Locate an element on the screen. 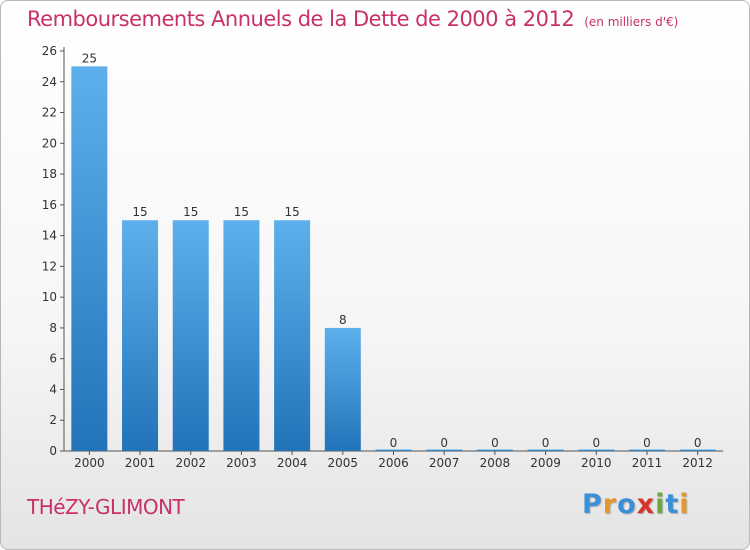 The width and height of the screenshot is (750, 550). x-tick-label: 2002 is located at coordinates (190, 463).